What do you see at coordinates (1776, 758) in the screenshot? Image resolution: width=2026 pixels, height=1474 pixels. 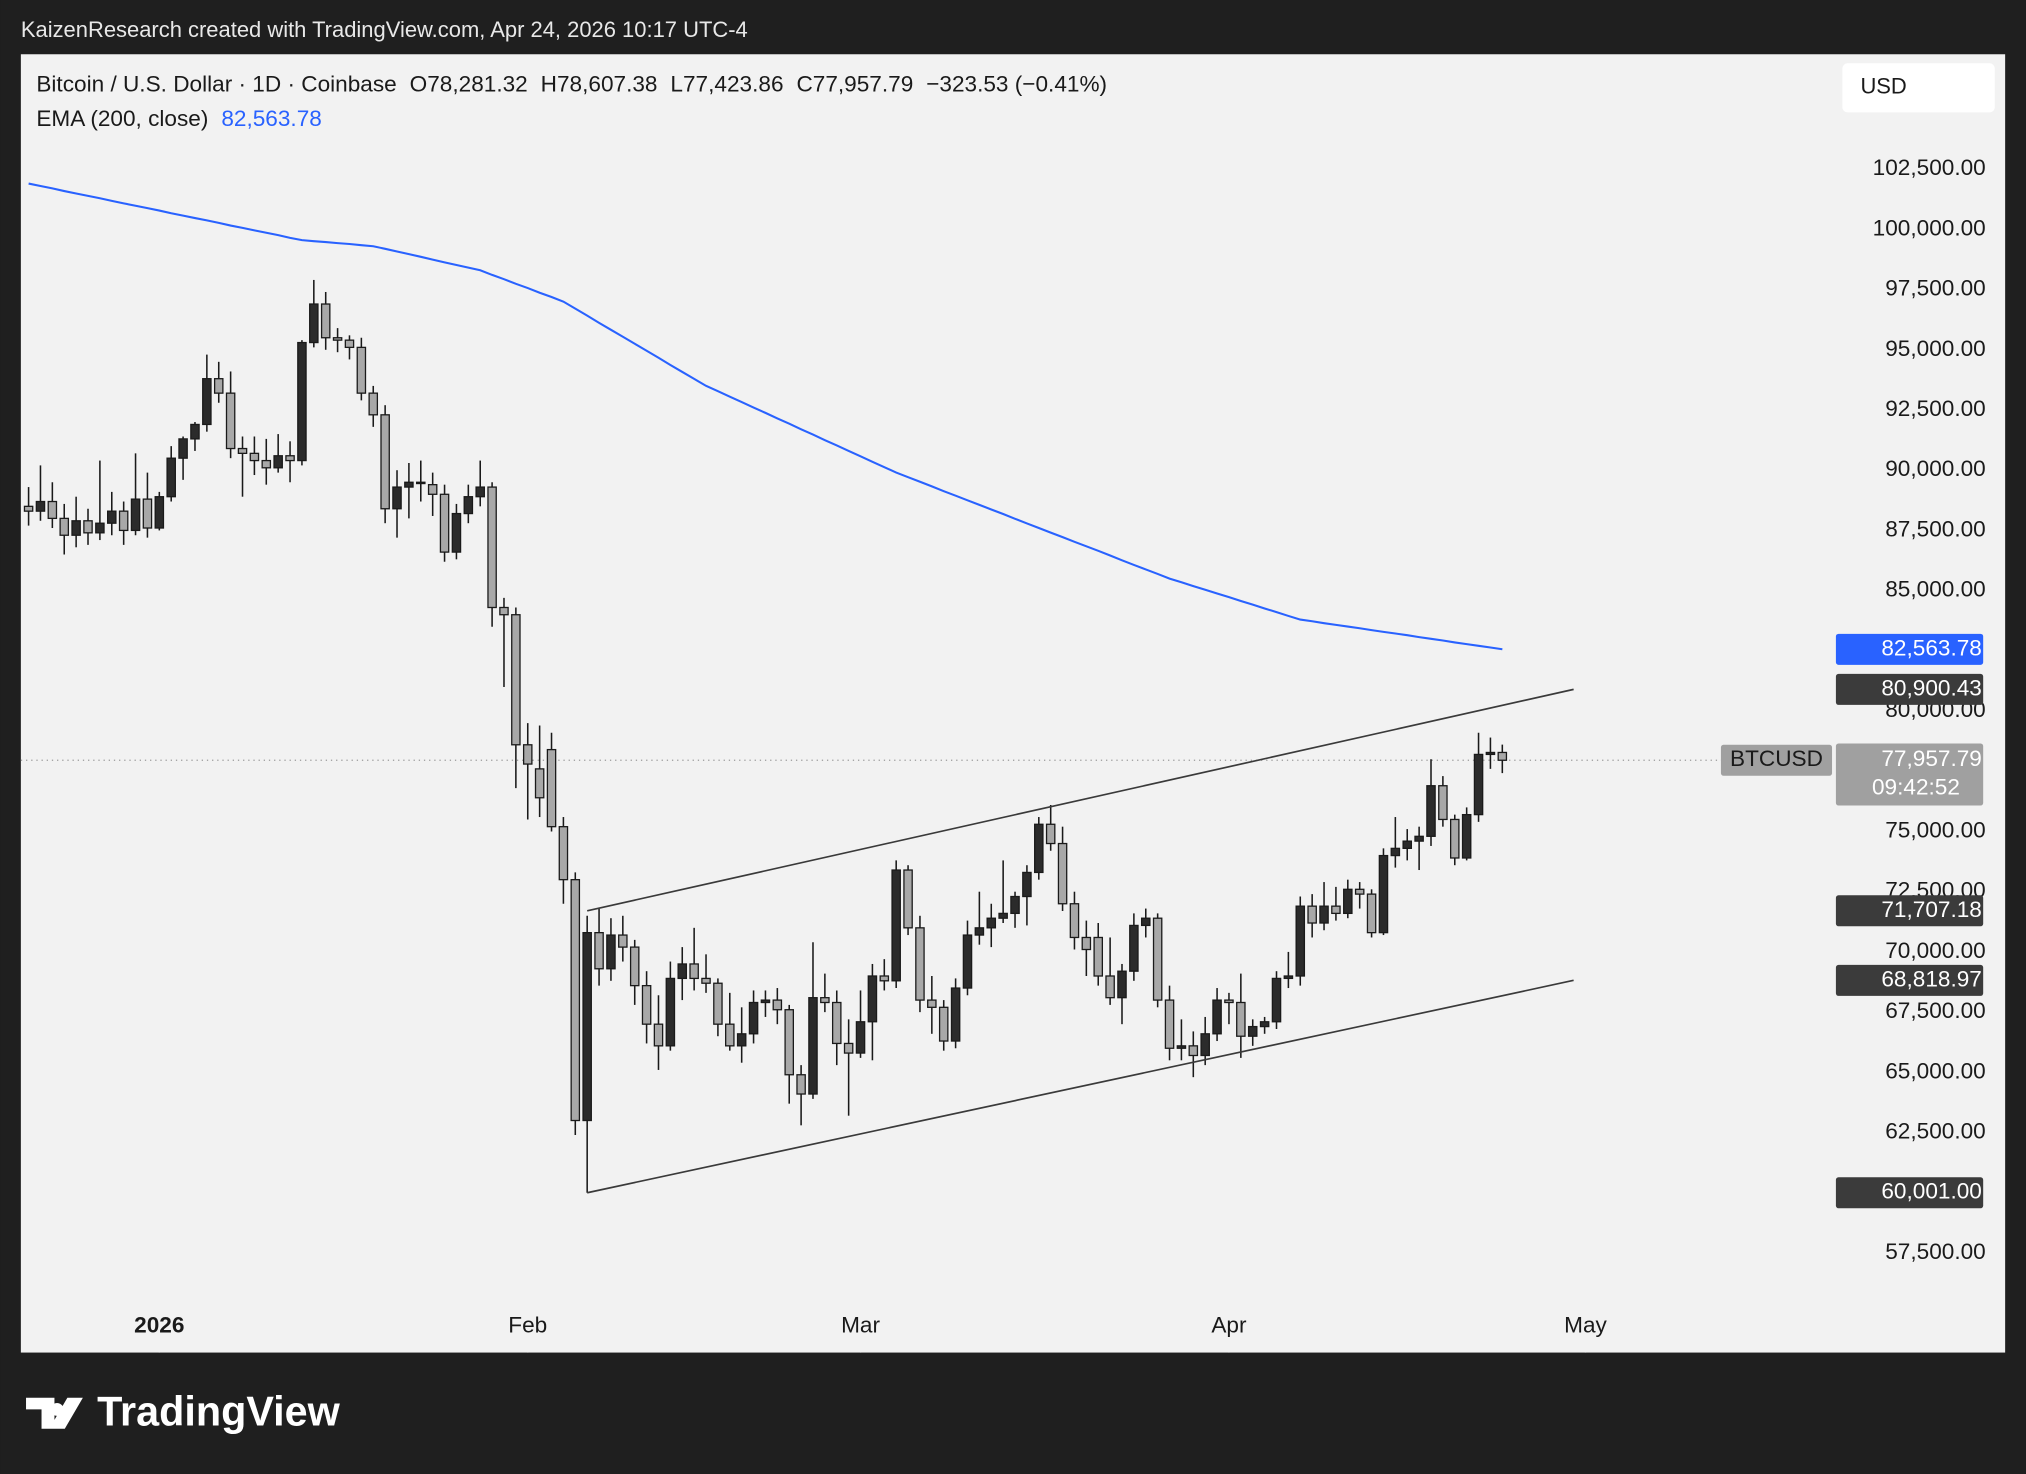 I see `symbol-label: BTCUSD` at bounding box center [1776, 758].